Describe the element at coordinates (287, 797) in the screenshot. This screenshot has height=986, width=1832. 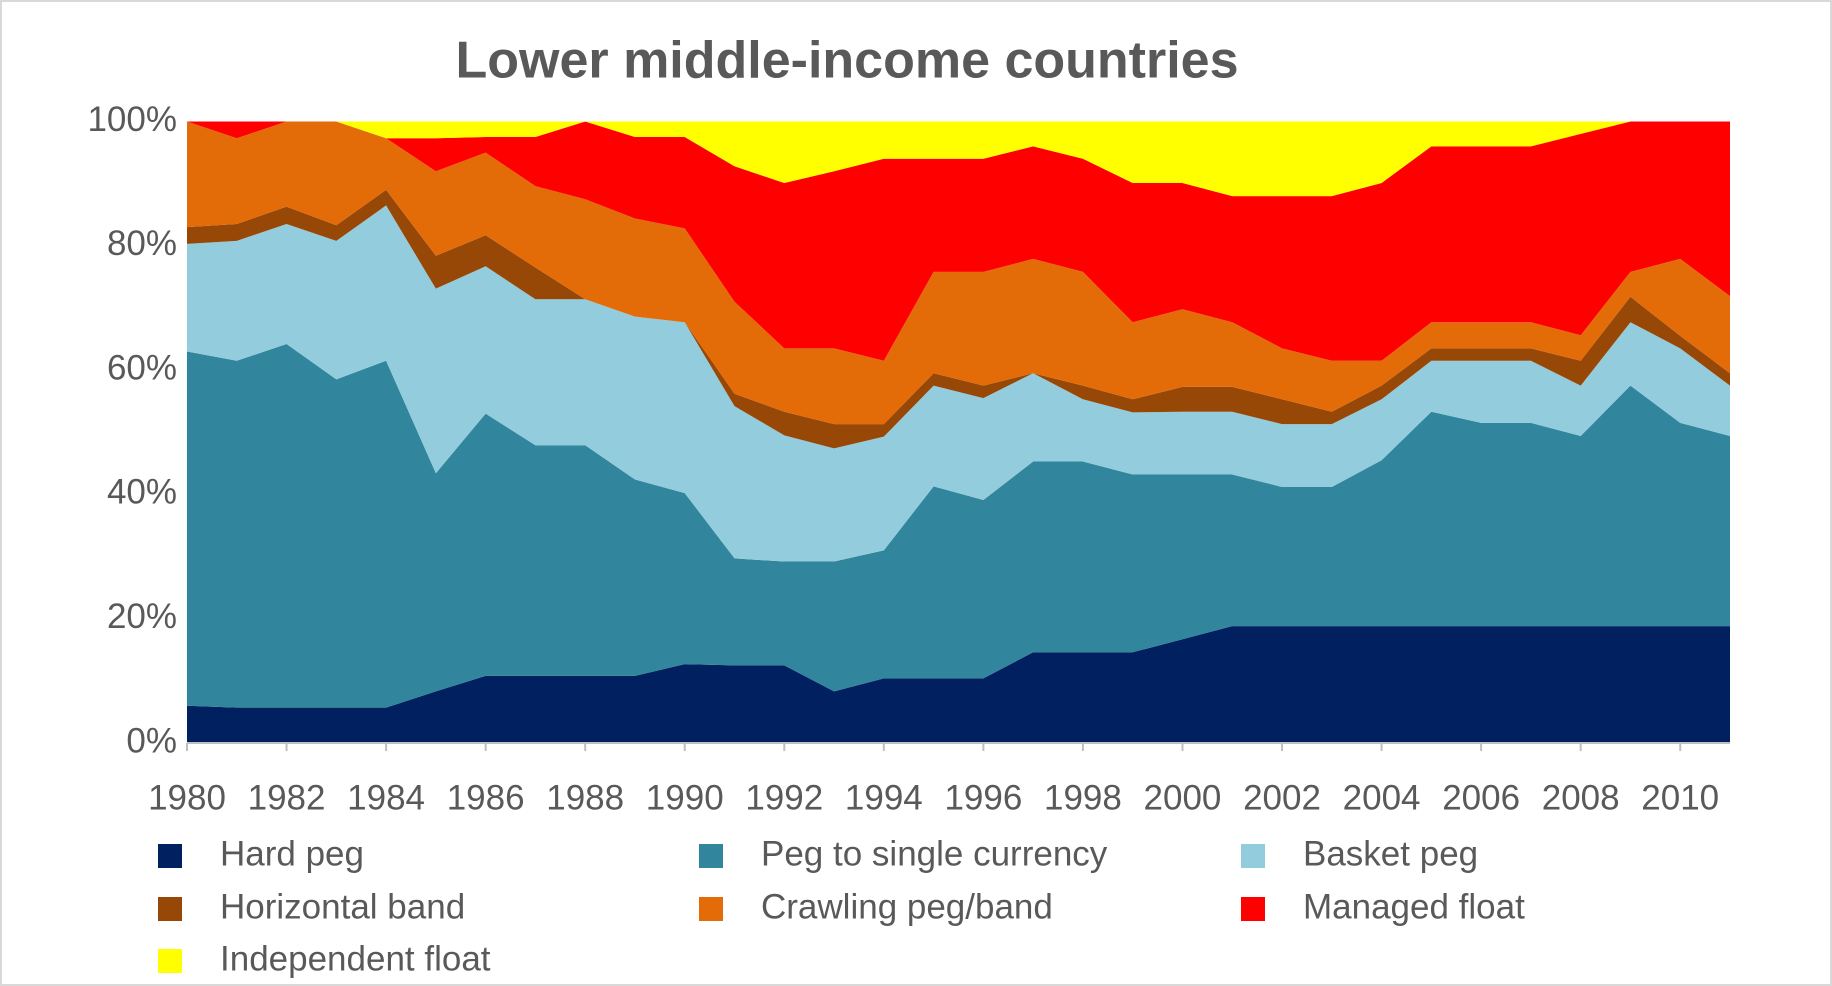
I see `x-tick-label: 1982` at that location.